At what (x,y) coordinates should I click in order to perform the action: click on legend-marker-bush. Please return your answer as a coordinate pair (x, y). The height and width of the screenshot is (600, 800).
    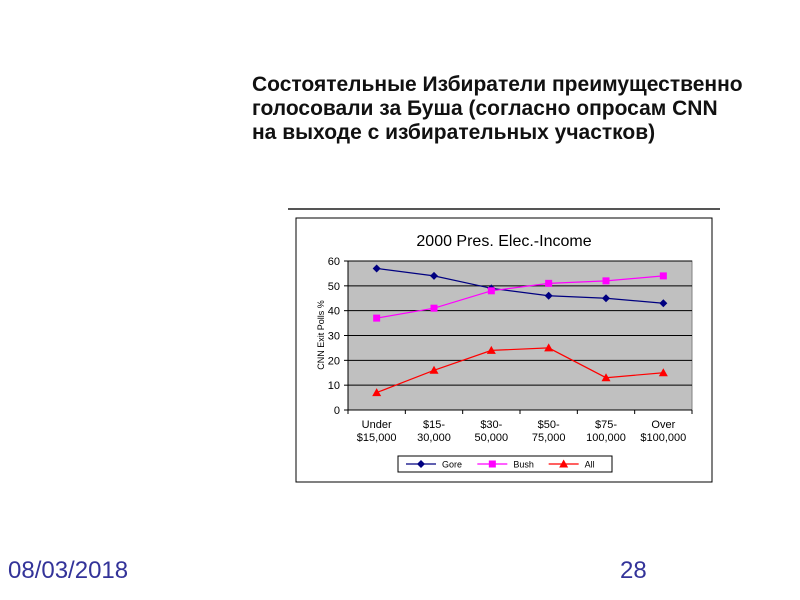
    Looking at the image, I should click on (492, 464).